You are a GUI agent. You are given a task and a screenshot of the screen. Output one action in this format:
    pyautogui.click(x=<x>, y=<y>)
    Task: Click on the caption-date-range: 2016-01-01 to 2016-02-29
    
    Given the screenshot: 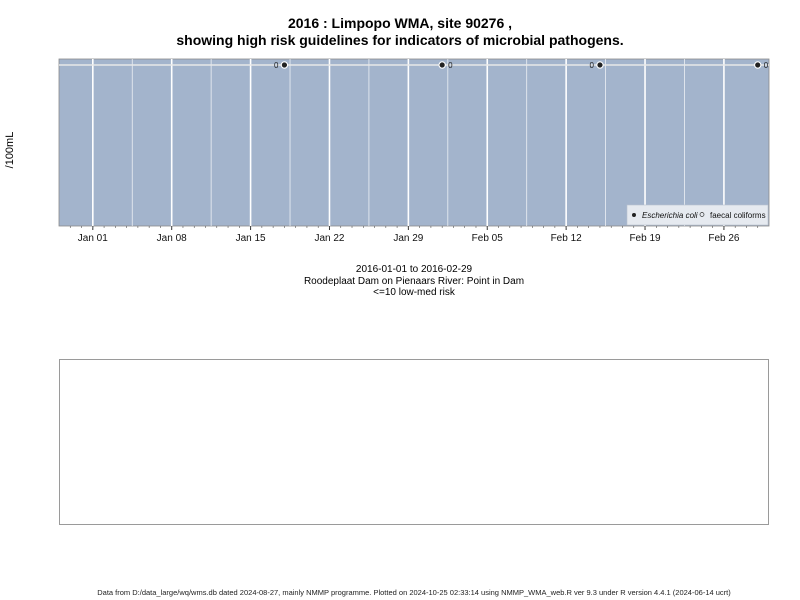 What is the action you would take?
    pyautogui.click(x=414, y=269)
    